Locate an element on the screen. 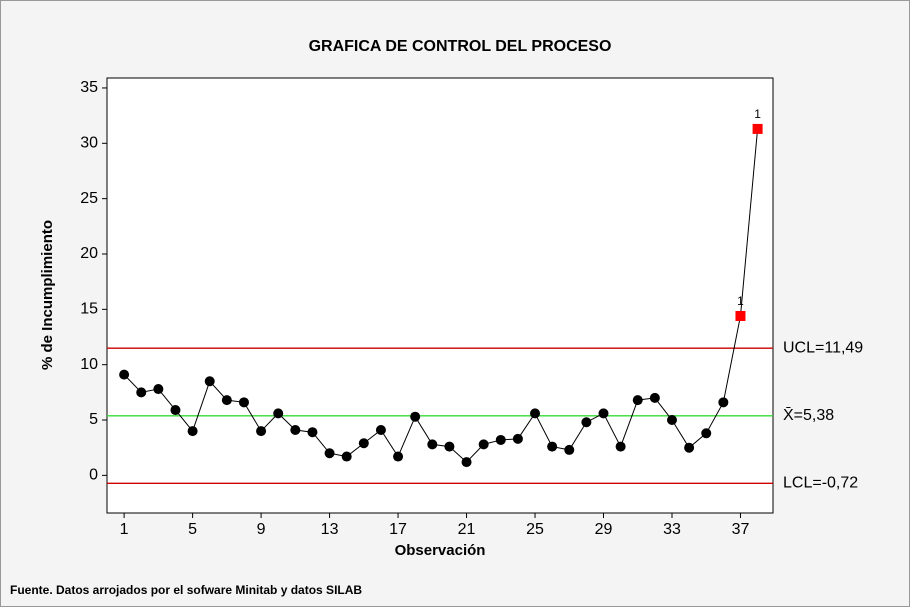 The height and width of the screenshot is (612, 910). y-axis-label: % de Incumplimiento is located at coordinates (47, 295).